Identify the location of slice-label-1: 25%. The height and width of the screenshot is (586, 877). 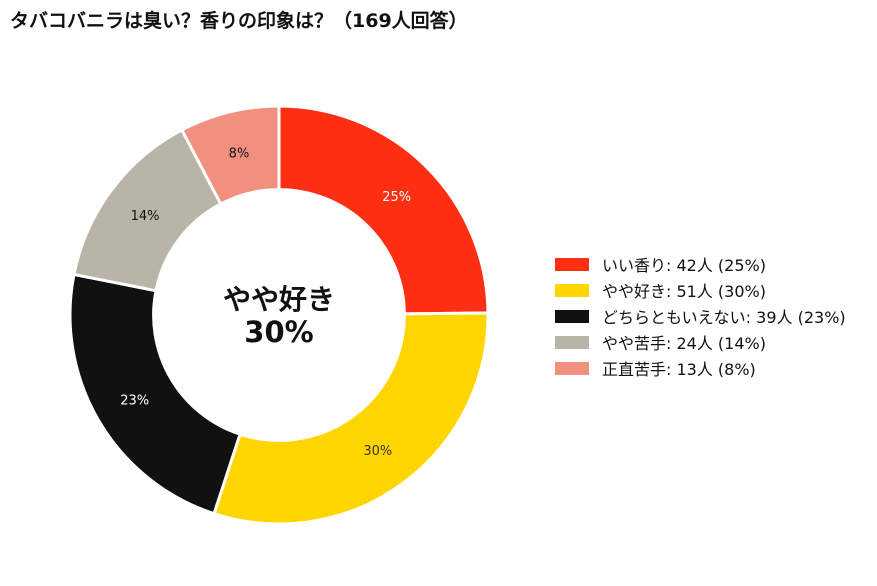
(396, 197).